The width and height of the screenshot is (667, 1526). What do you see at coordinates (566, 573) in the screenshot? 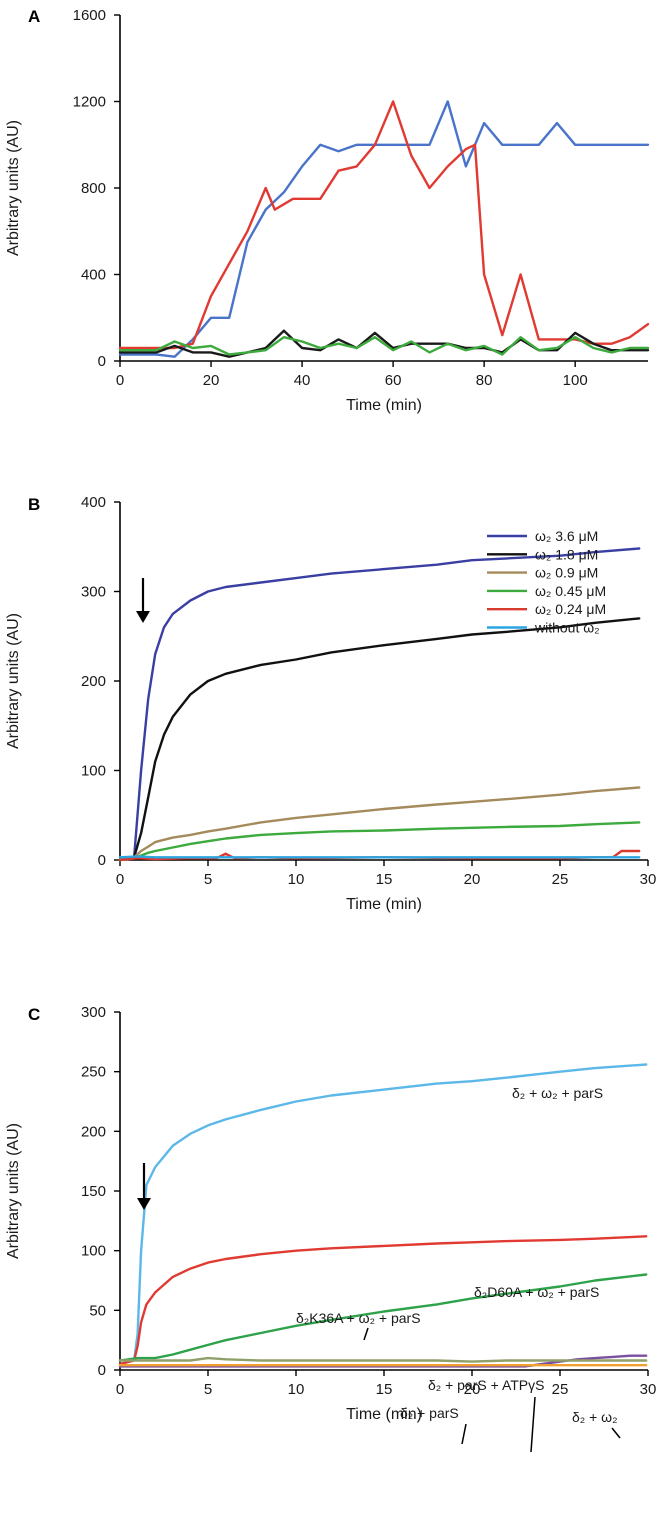
I see `legend-label: ω₂ 0.9 μM` at bounding box center [566, 573].